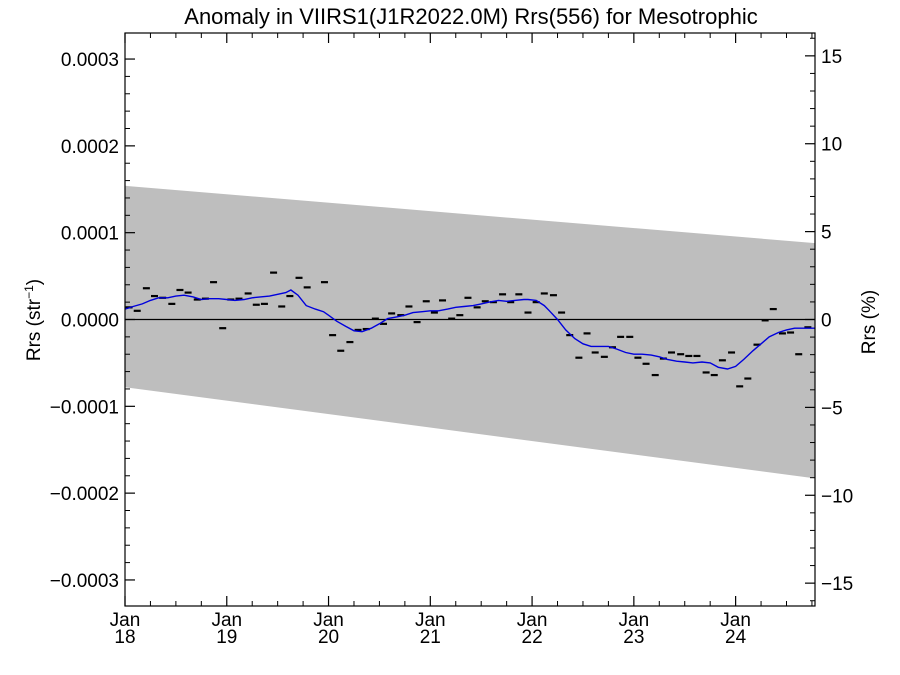 This screenshot has width=900, height=675. What do you see at coordinates (328, 637) in the screenshot?
I see `x-tick-year-2: 20` at bounding box center [328, 637].